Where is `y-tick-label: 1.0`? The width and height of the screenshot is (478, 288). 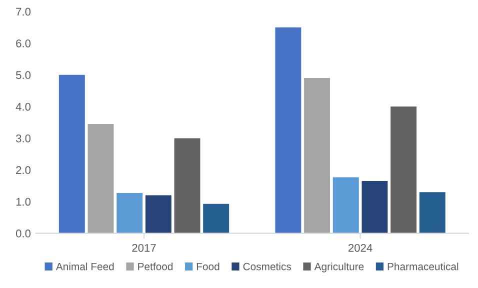
y-tick-label: 1.0 is located at coordinates (23, 202).